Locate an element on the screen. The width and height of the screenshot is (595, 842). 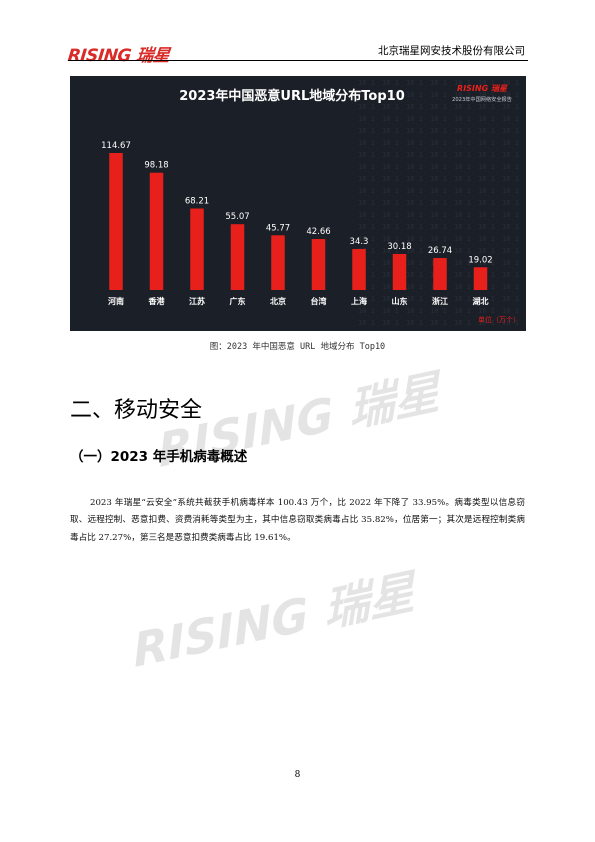
category-label: 山东 is located at coordinates (400, 301).